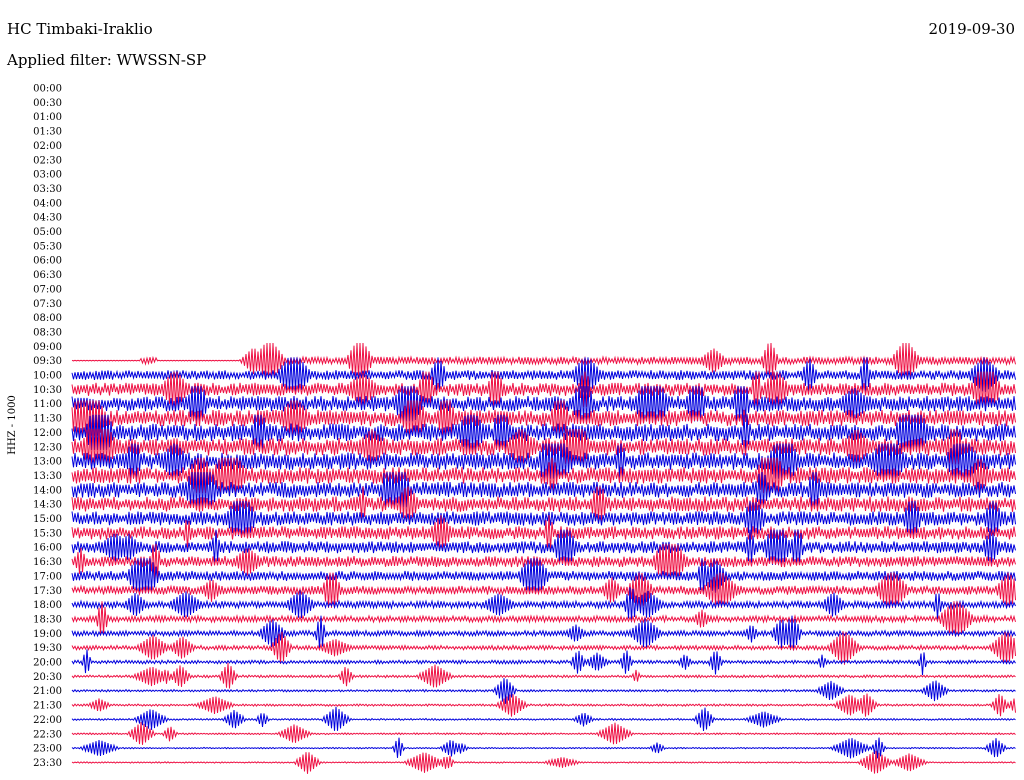 This screenshot has height=780, width=1024. What do you see at coordinates (543, 662) in the screenshot?
I see `trace-row-2000` at bounding box center [543, 662].